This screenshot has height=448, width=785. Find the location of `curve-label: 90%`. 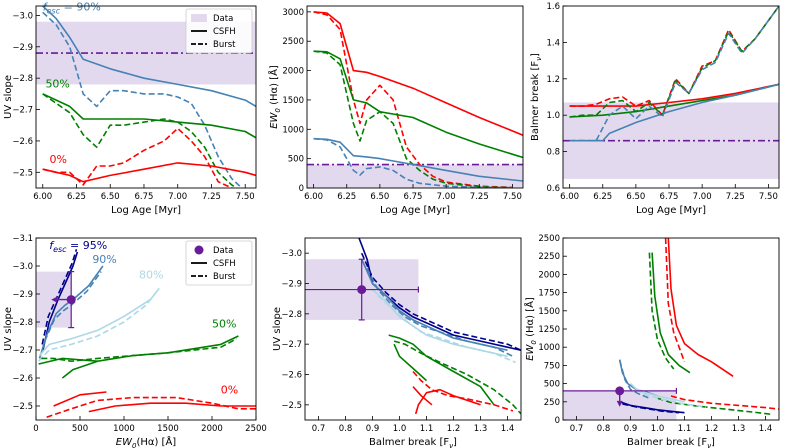

curve-label: 90% is located at coordinates (104, 259).